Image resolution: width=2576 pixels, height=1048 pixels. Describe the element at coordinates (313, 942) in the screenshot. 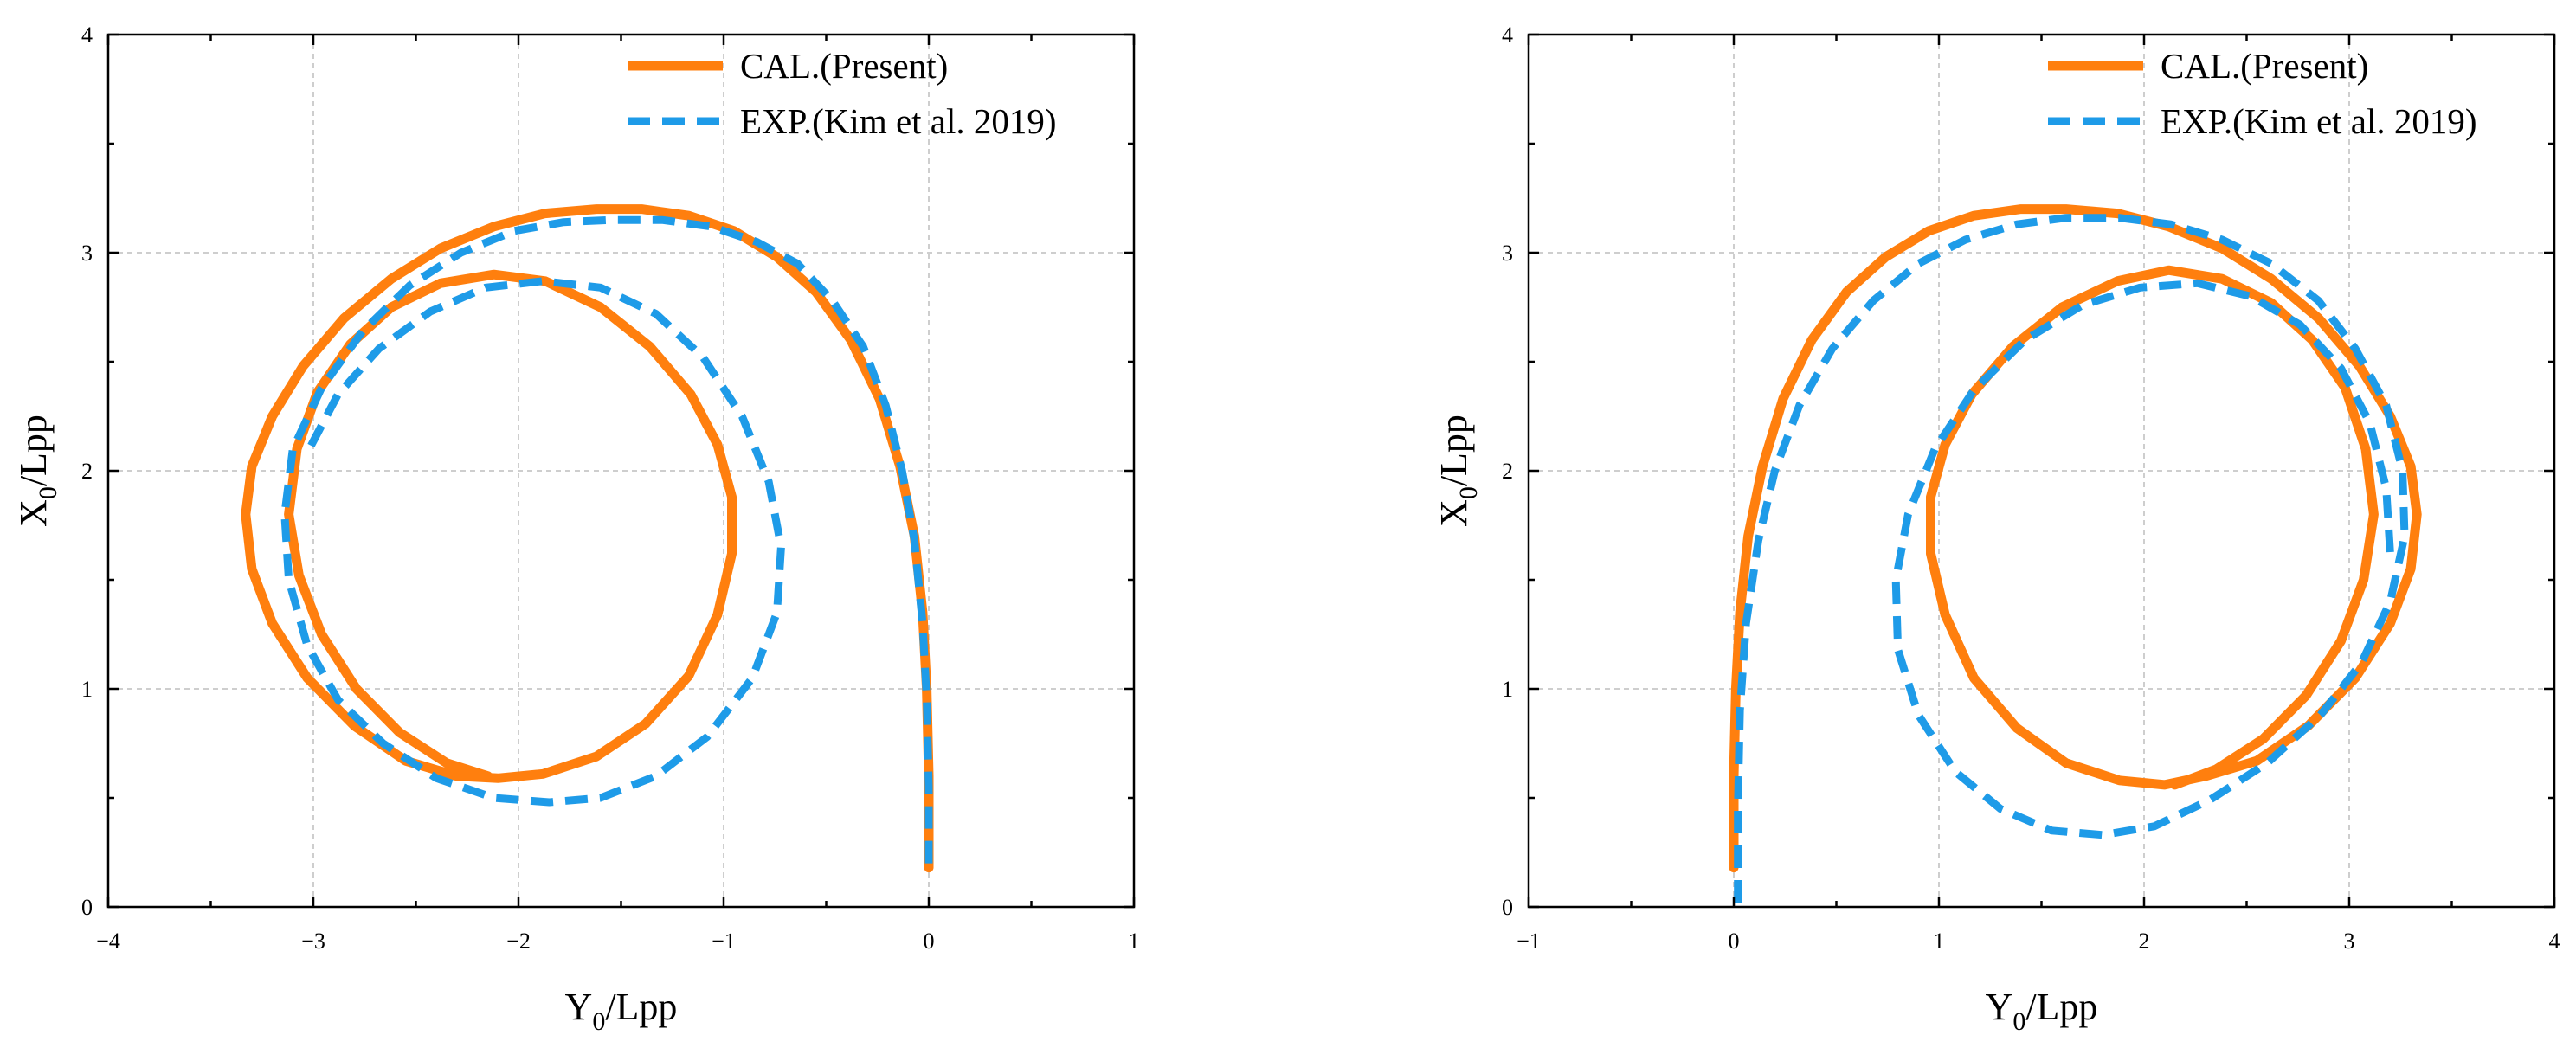

I see `x-tick-label: −3` at that location.